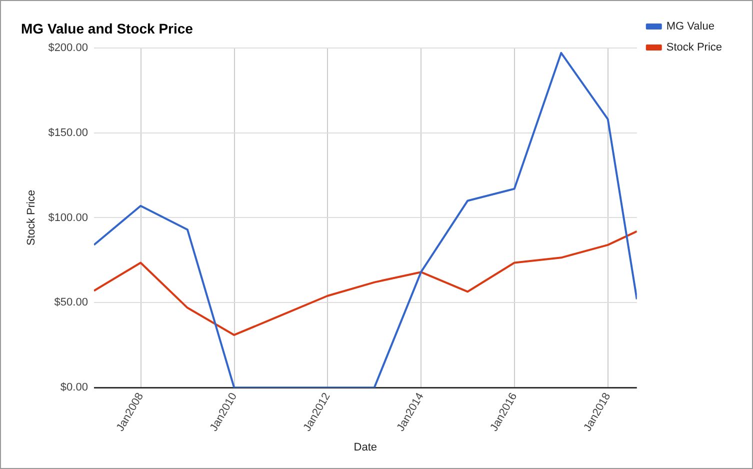 This screenshot has height=469, width=753. Describe the element at coordinates (71, 302) in the screenshot. I see `y-tick-label: $50.00` at that location.